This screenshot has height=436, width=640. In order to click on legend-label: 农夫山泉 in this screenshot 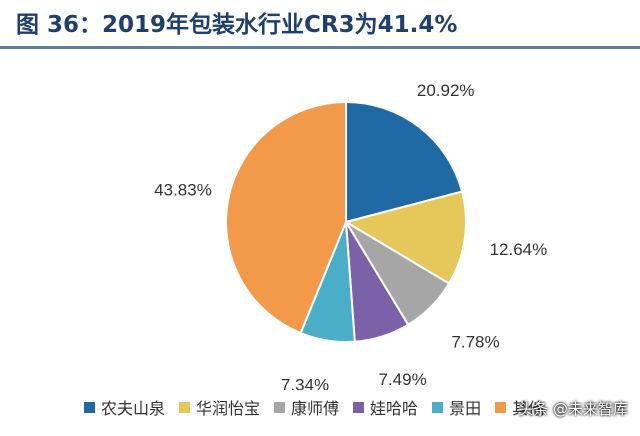, I will do `click(133, 408)`.